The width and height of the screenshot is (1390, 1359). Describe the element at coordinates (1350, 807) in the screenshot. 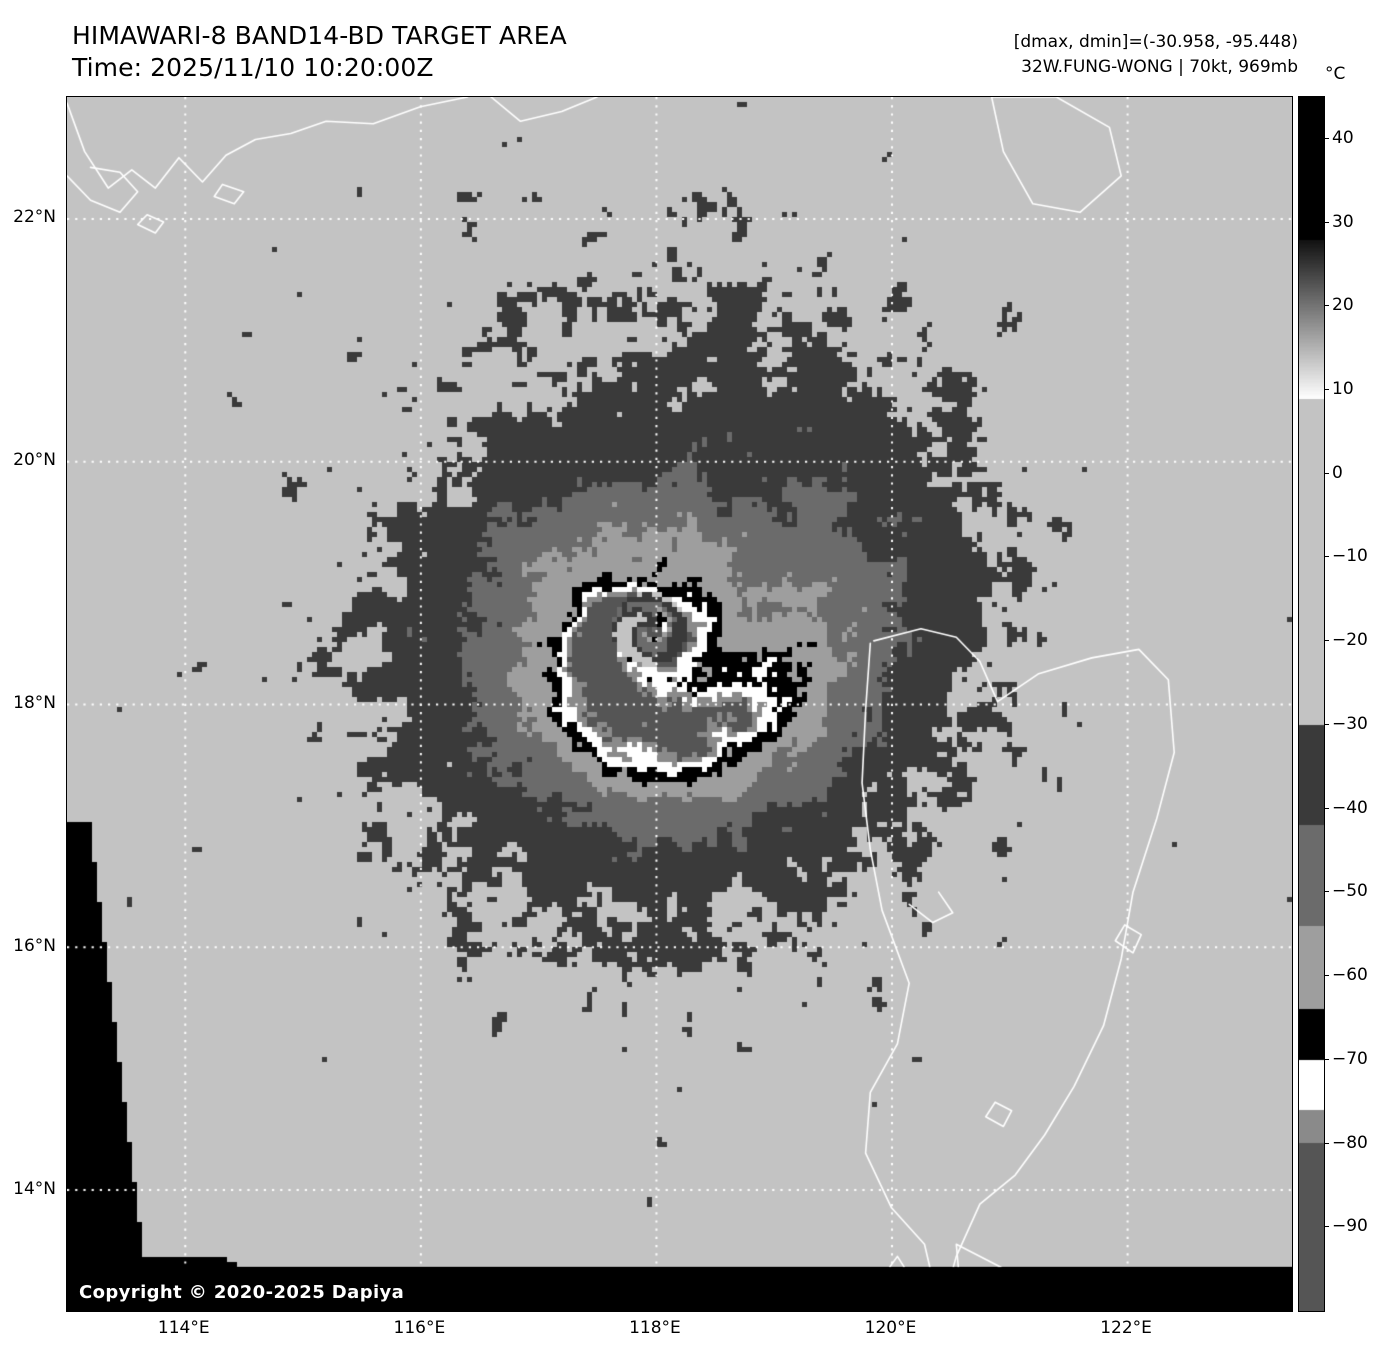

I see `colorbar-tick--40: −40` at that location.